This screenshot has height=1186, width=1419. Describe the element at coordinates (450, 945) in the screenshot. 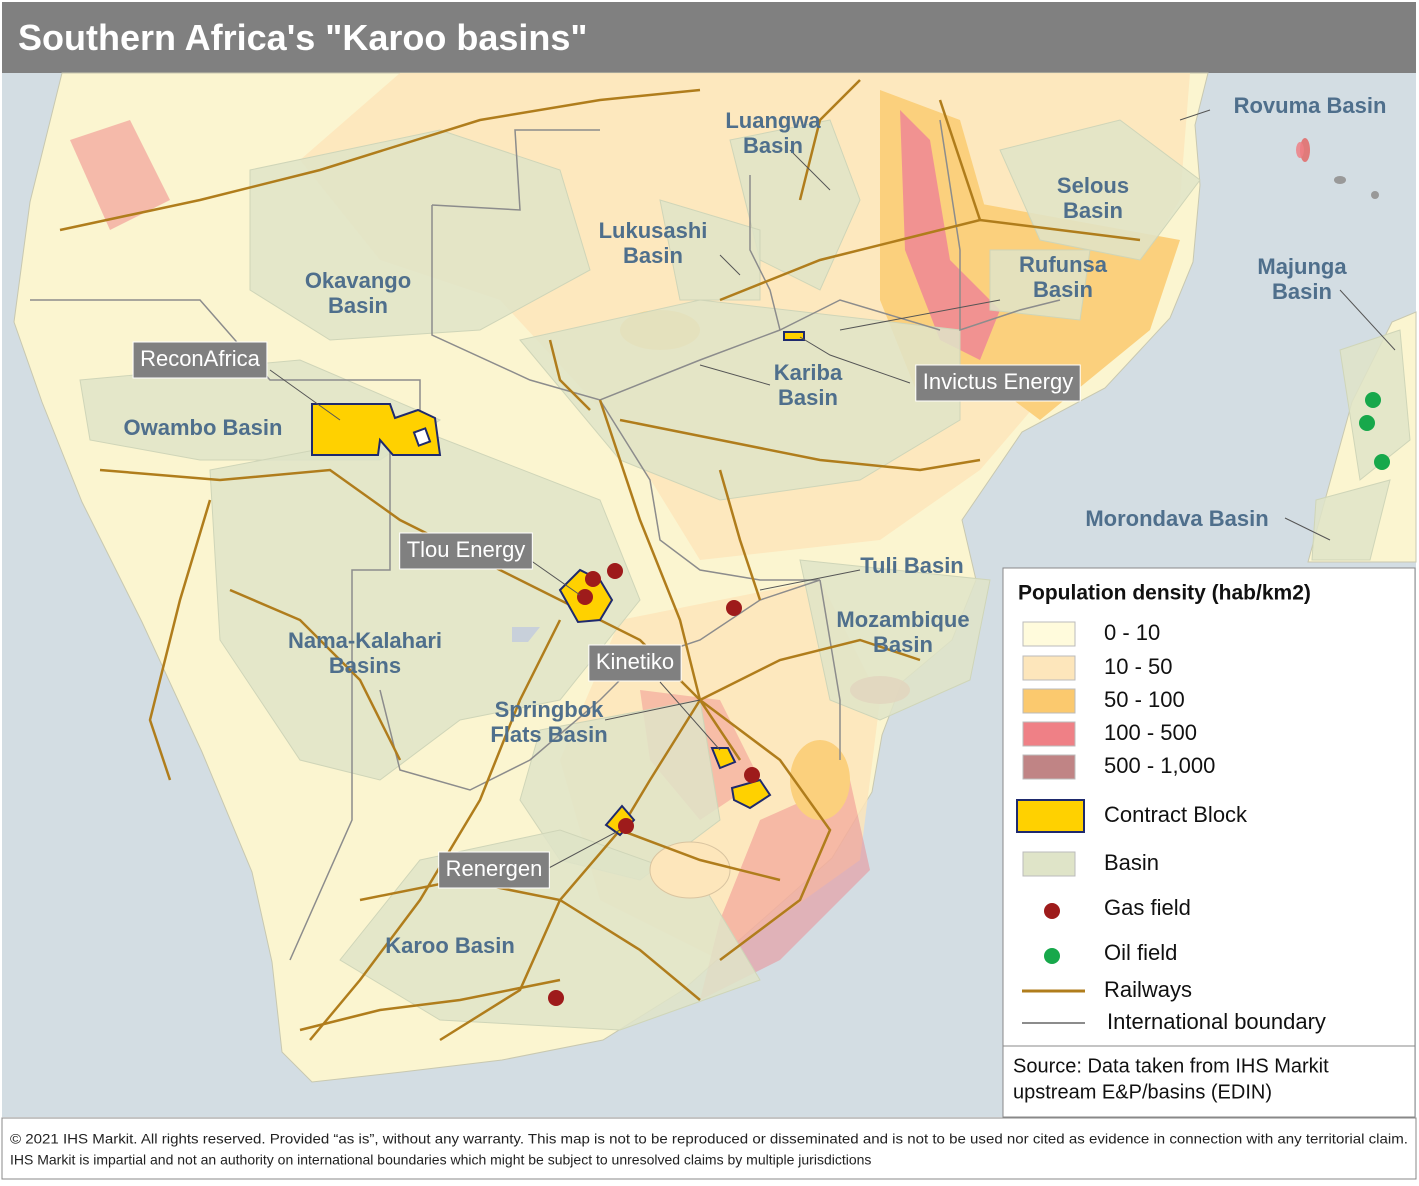

I see `basin-label: Karoo Basin` at that location.